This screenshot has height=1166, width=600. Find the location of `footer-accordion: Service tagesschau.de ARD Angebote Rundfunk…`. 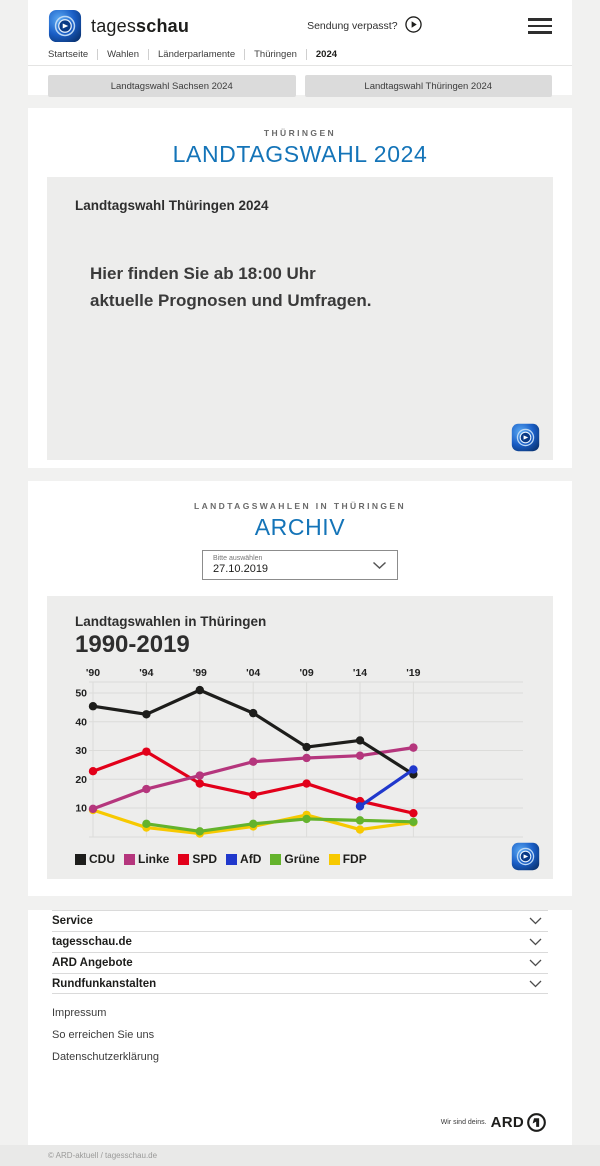

footer-accordion: Service tagesschau.de ARD Angebote Rundfunk… is located at coordinates (300, 952).